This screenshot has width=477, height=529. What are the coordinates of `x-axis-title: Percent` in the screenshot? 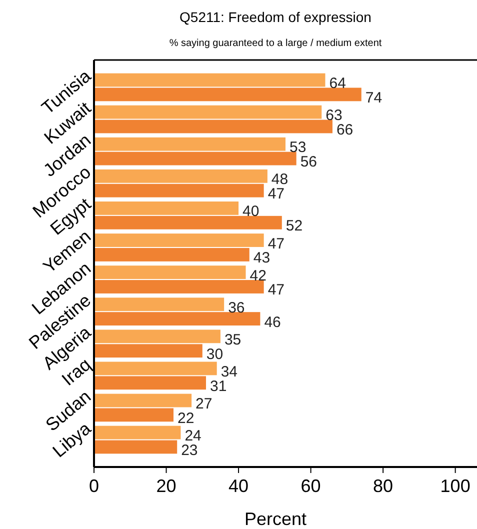 It's located at (275, 519).